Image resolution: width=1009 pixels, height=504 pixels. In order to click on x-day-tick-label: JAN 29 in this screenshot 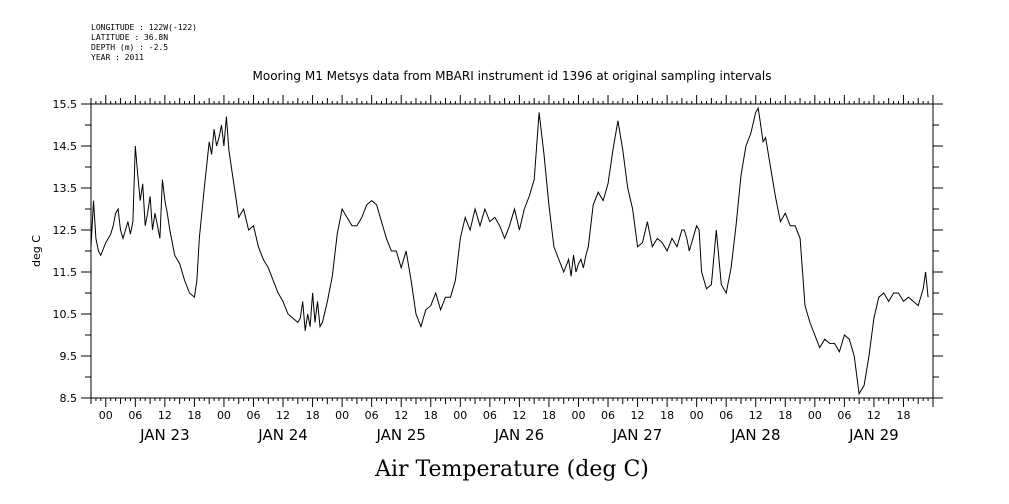, I will do `click(873, 435)`.